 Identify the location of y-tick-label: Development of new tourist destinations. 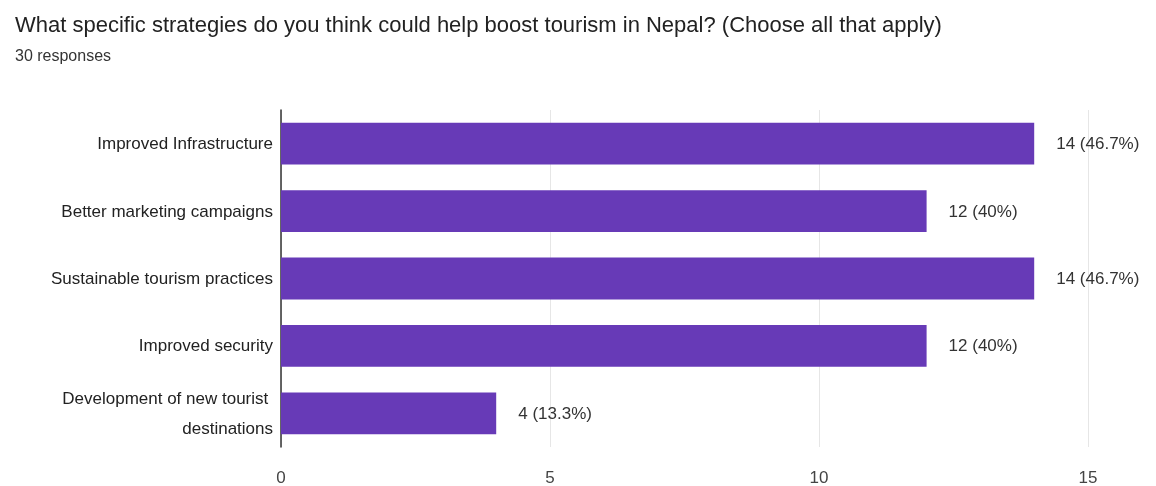
(167, 413).